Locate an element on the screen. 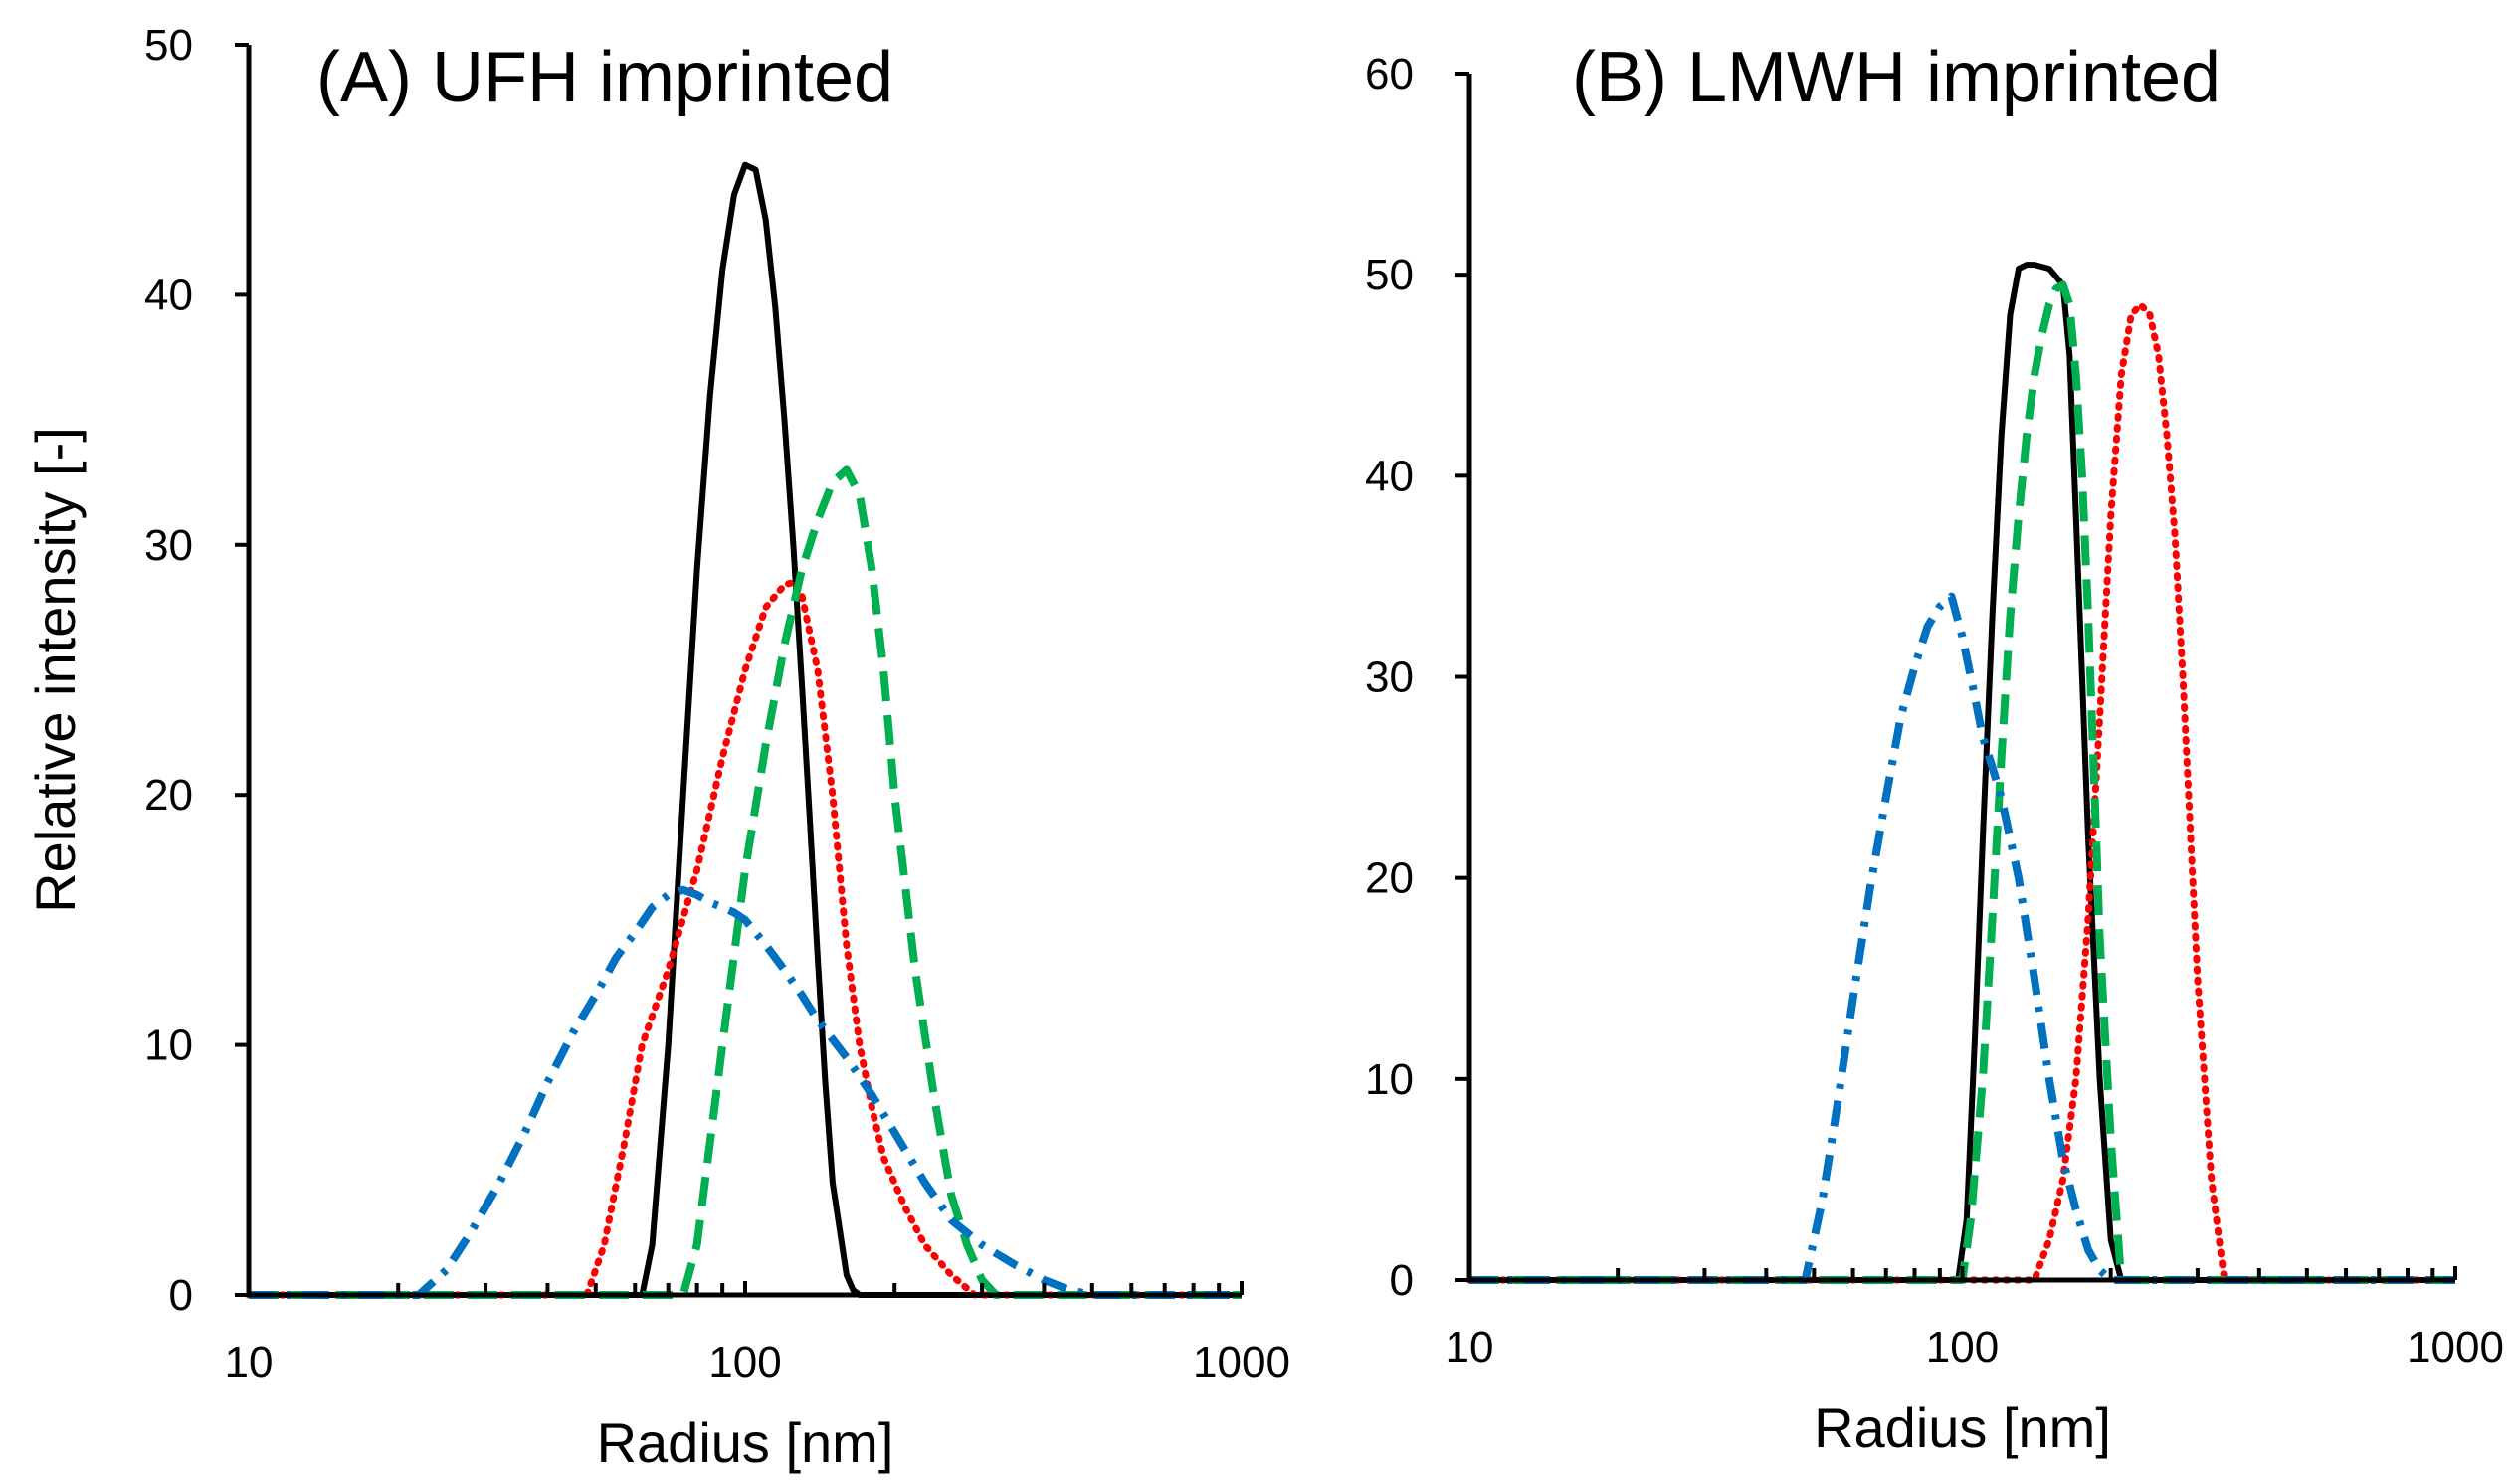 The width and height of the screenshot is (2519, 1484). panel-title: (A) UFH imprinted is located at coordinates (604, 78).